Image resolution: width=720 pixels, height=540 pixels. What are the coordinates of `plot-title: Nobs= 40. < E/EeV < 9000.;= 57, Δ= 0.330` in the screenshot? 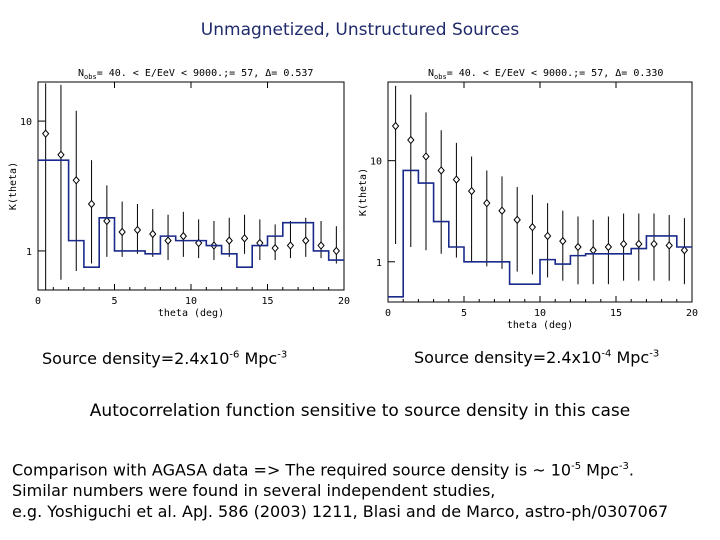 It's located at (545, 74).